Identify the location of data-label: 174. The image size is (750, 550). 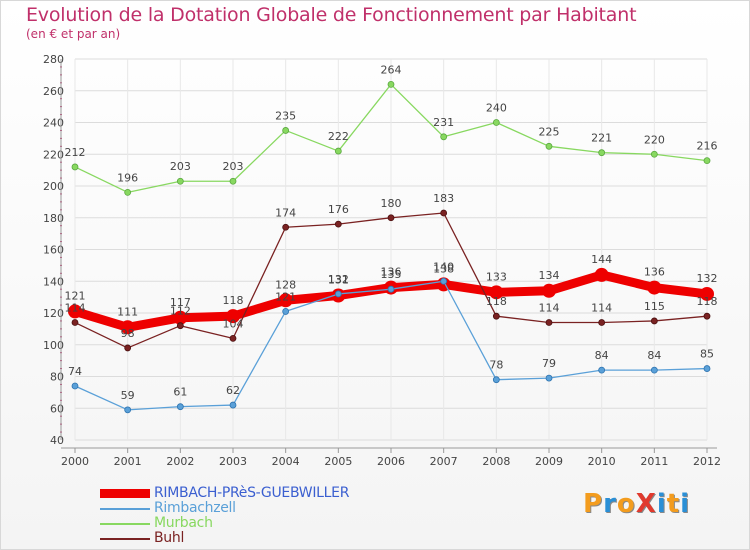
(285, 212).